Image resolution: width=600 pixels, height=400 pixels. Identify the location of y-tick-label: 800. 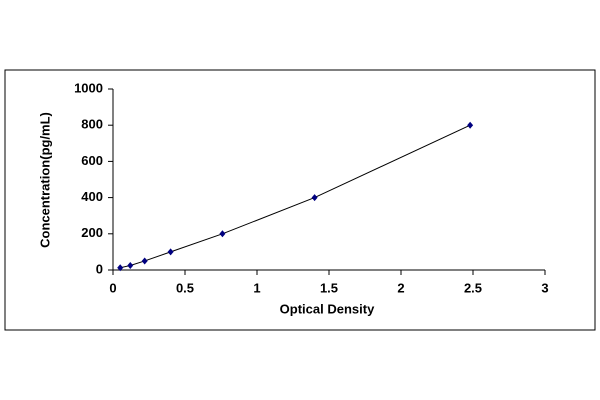
(92, 124).